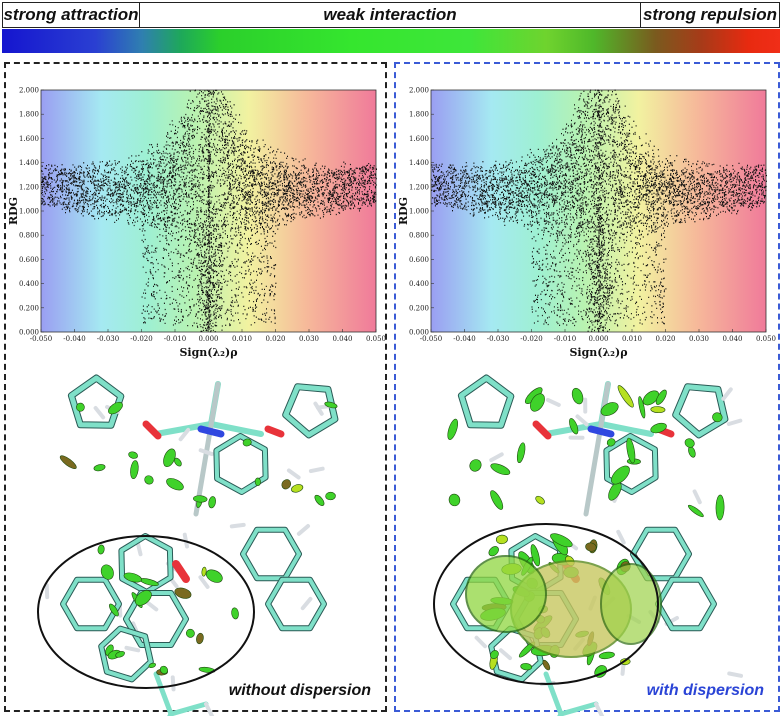  What do you see at coordinates (709, 15) in the screenshot?
I see `legend-strong-repulsion: strong repulsion` at bounding box center [709, 15].